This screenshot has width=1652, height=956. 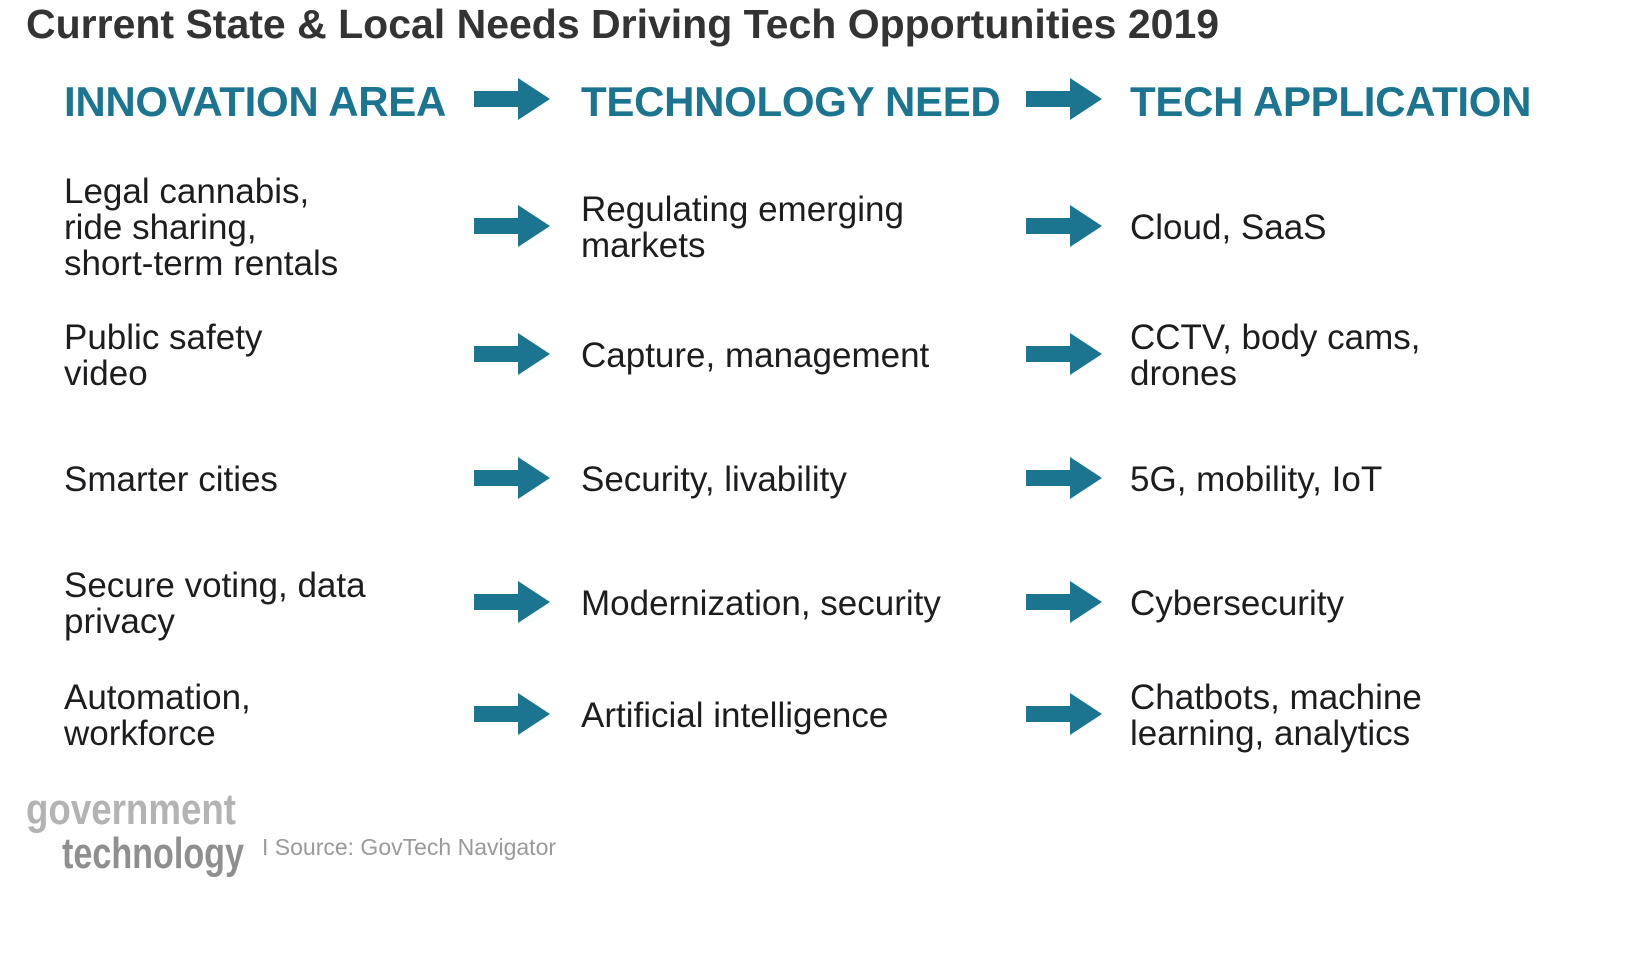 I want to click on header-innovation-area: INNOVATION AREA, so click(x=255, y=101).